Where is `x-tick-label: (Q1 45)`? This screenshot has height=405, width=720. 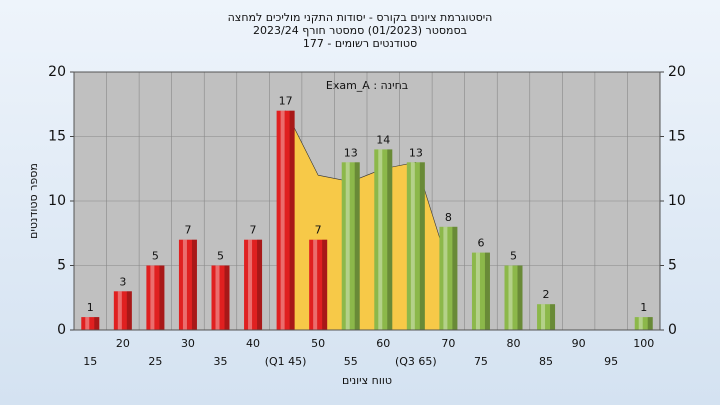 x-tick-label: (Q1 45) is located at coordinates (286, 361).